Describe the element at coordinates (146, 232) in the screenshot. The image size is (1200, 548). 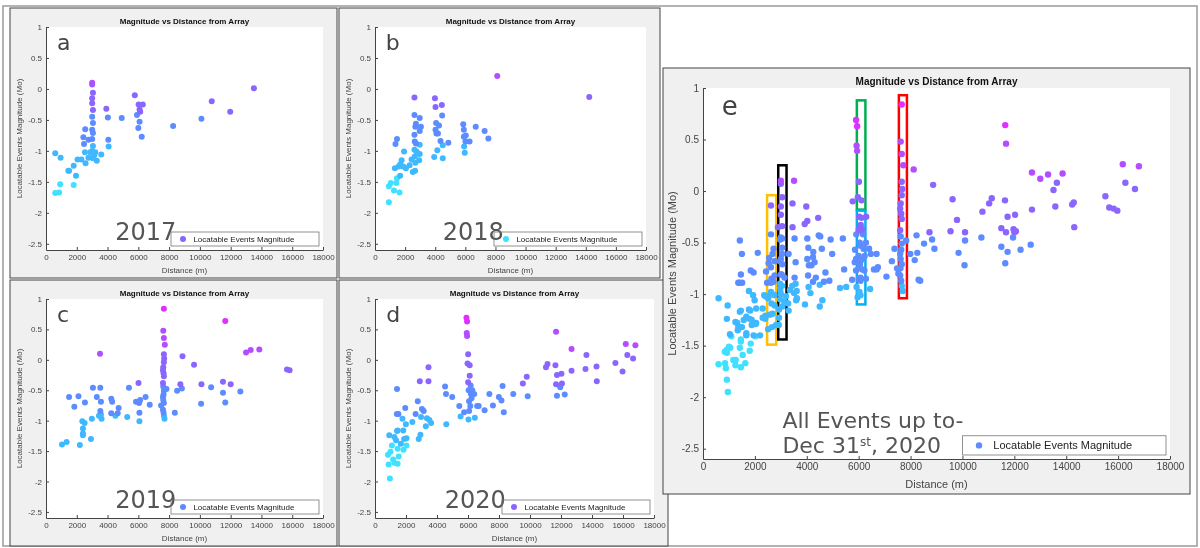
I see `annotation: 2017` at that location.